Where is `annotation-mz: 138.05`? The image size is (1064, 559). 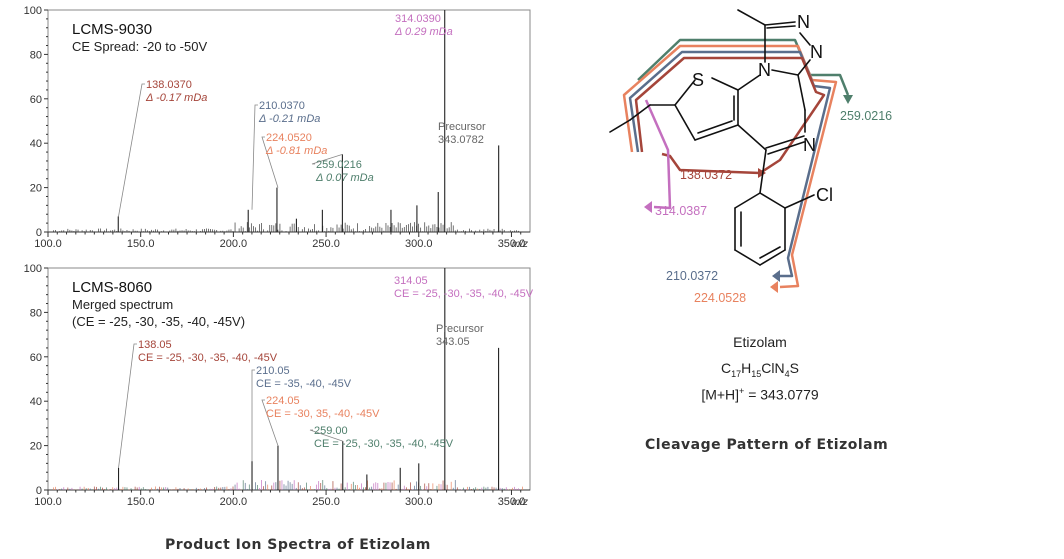
annotation-mz: 138.05 is located at coordinates (155, 345).